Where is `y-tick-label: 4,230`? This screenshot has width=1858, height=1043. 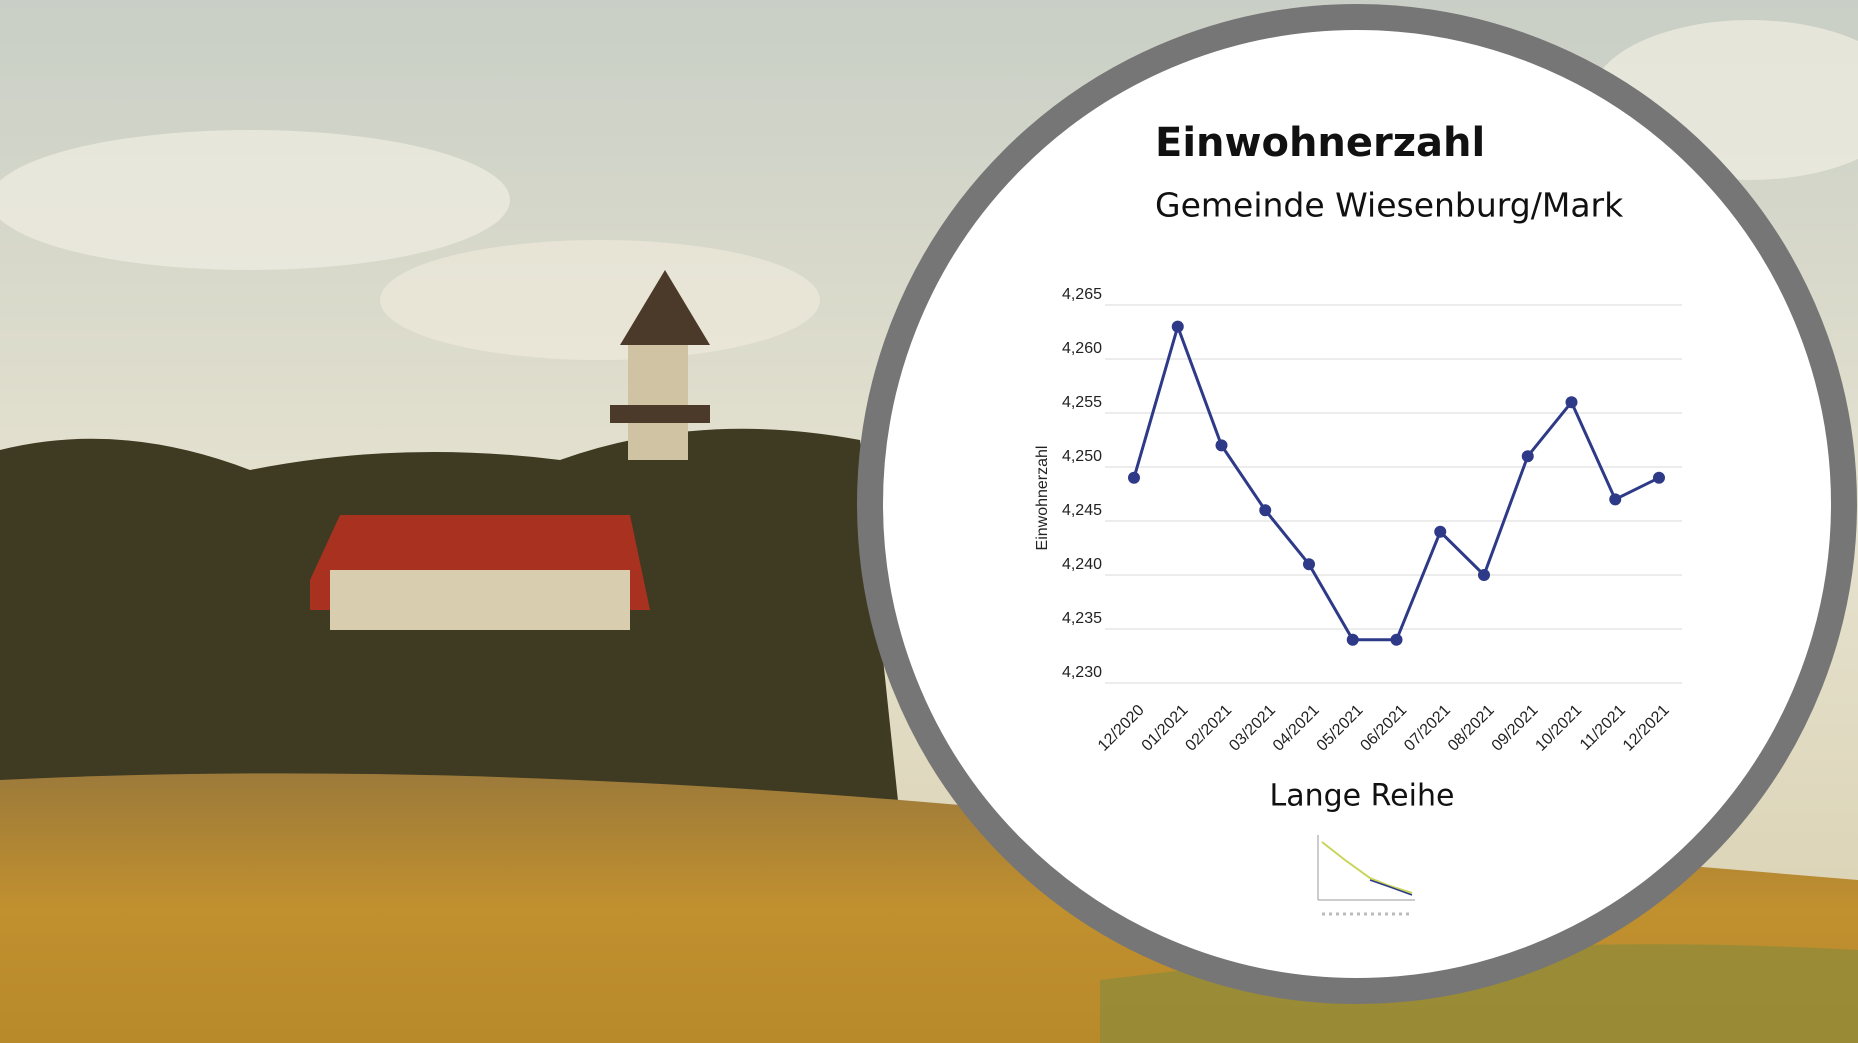 y-tick-label: 4,230 is located at coordinates (1082, 672).